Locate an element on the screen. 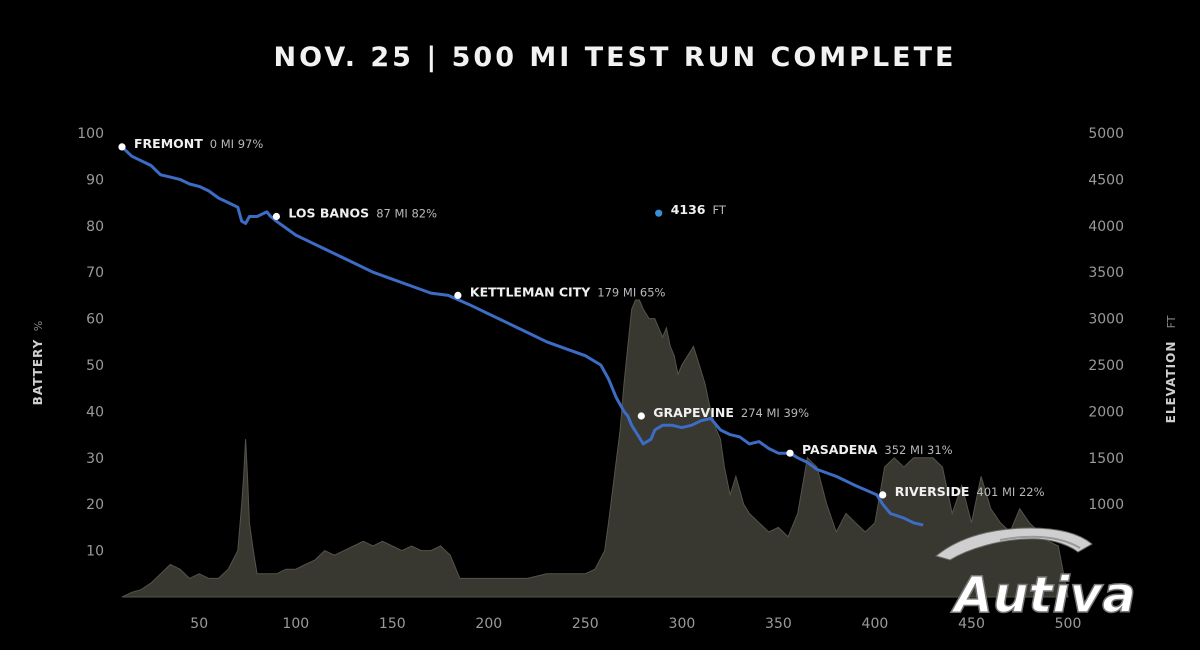  chart-title: NOV. 25 | 500 MI TEST RUN COMPLETE is located at coordinates (615, 57).